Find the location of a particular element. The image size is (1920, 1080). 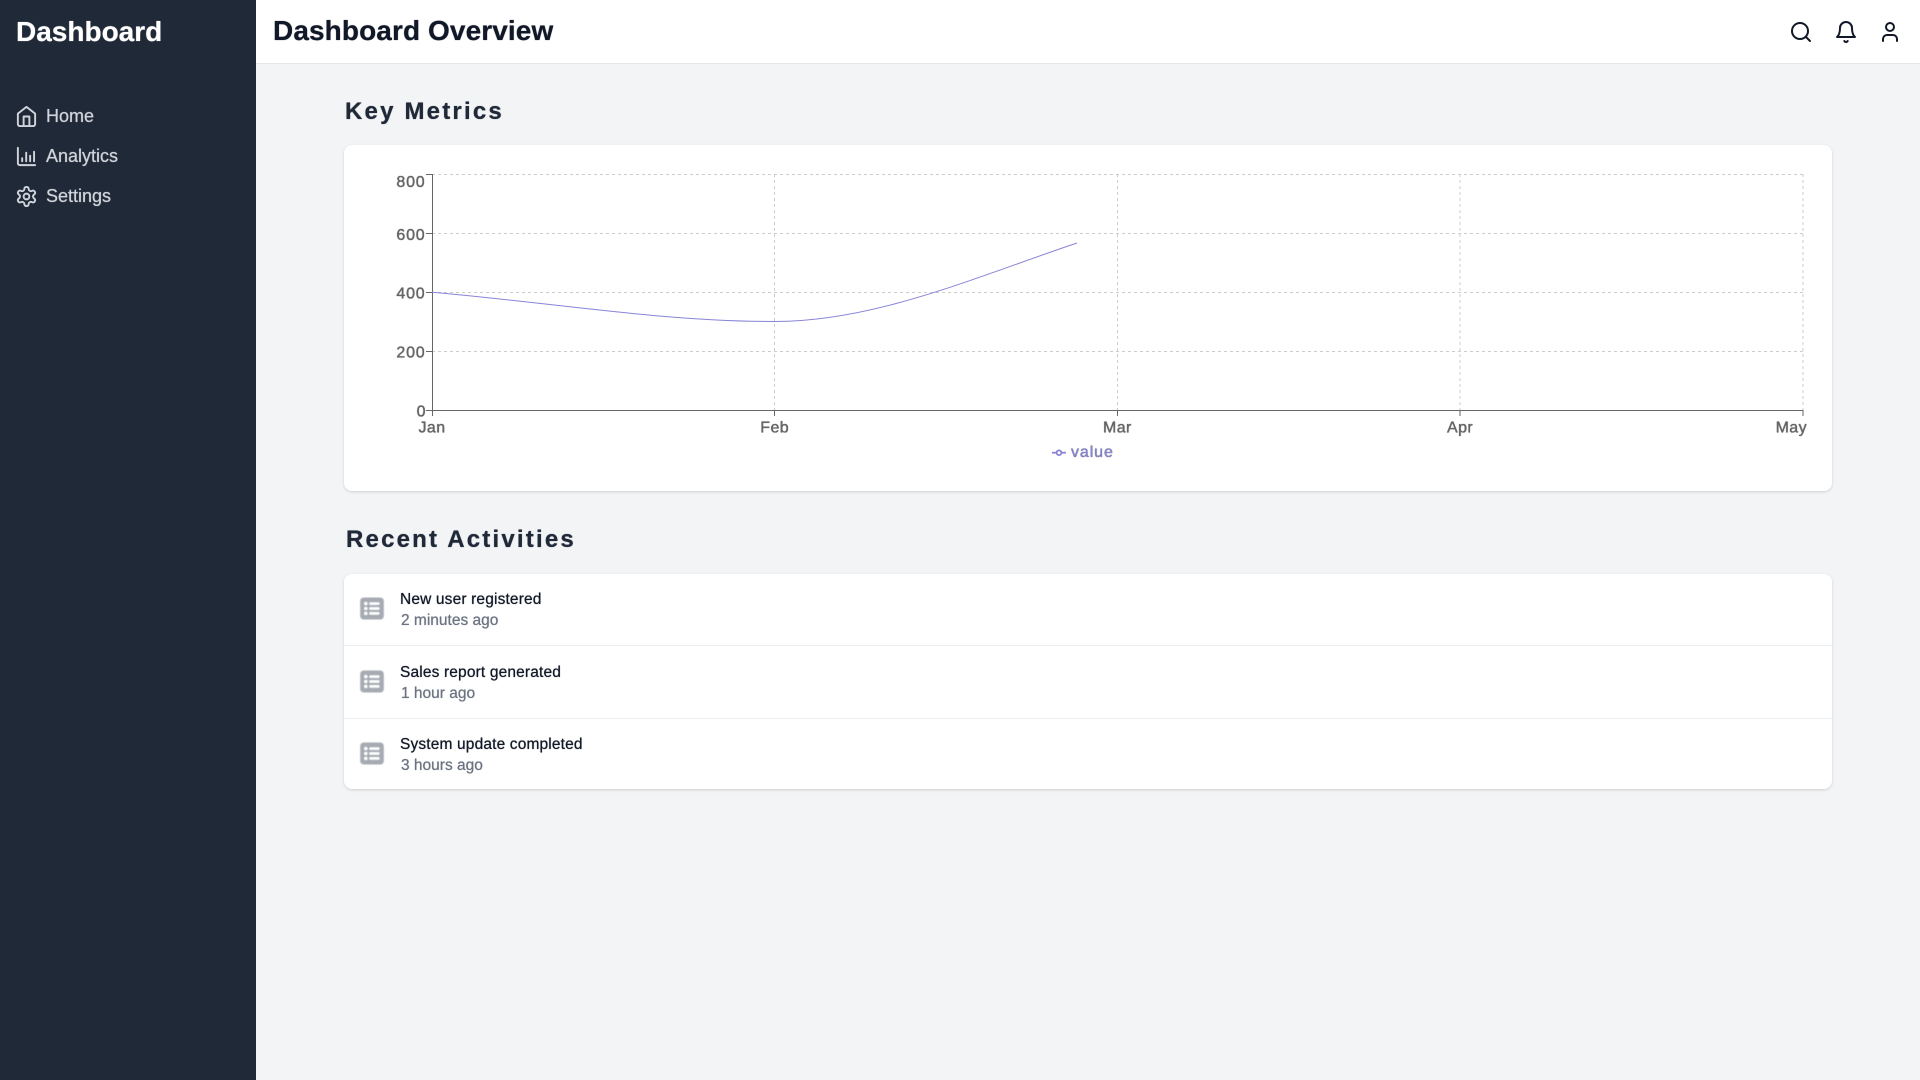

svg-text: 400 is located at coordinates (410, 294).